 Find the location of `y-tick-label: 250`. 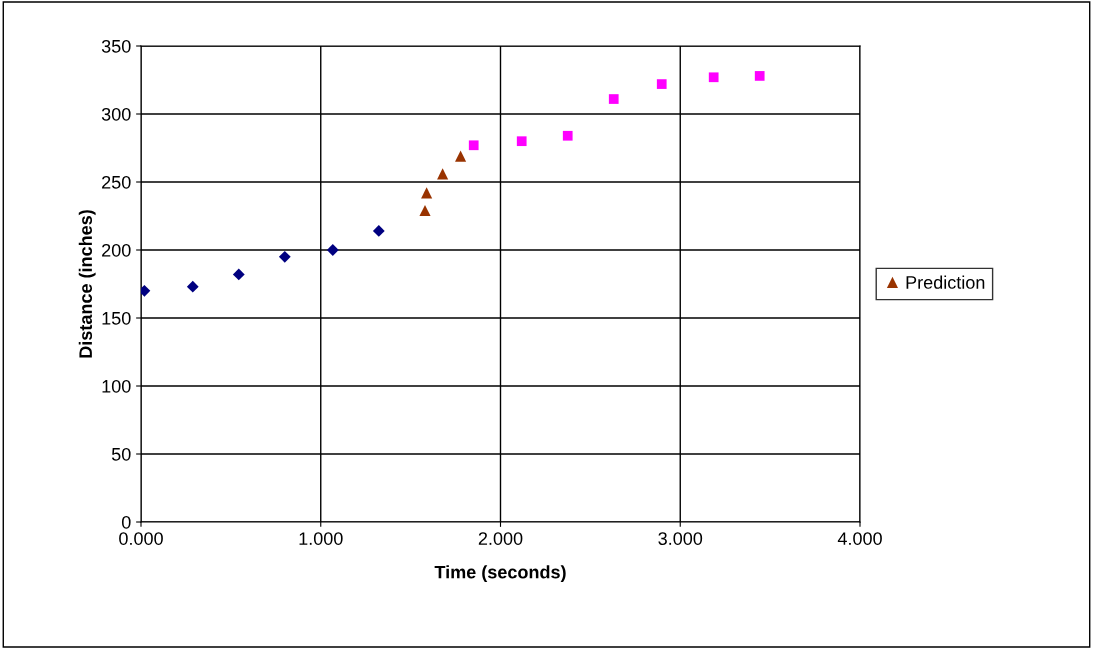

y-tick-label: 250 is located at coordinates (116, 182).